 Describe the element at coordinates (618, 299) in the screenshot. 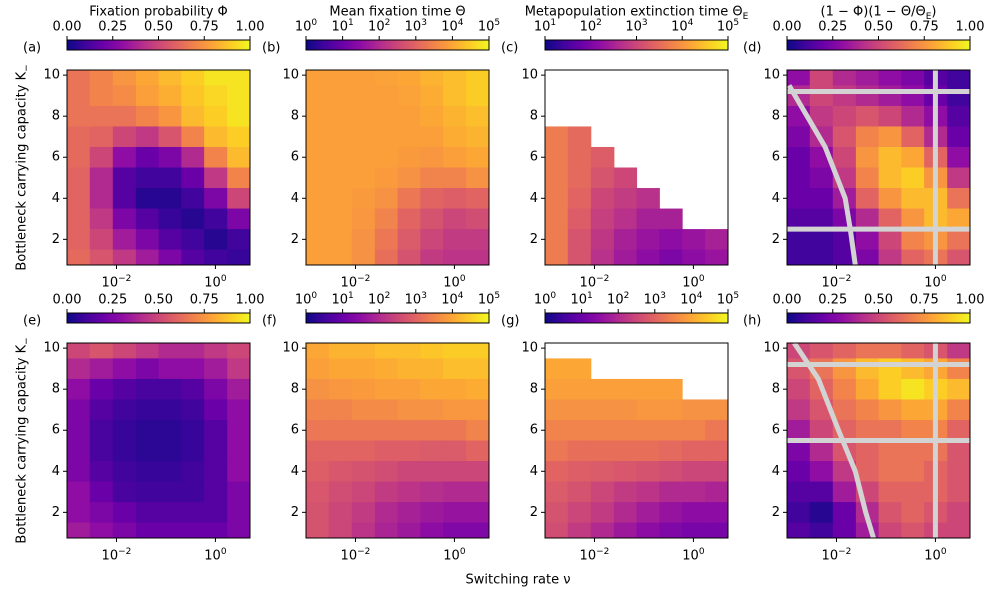

I see `colorbar-tick-label: 102​` at that location.